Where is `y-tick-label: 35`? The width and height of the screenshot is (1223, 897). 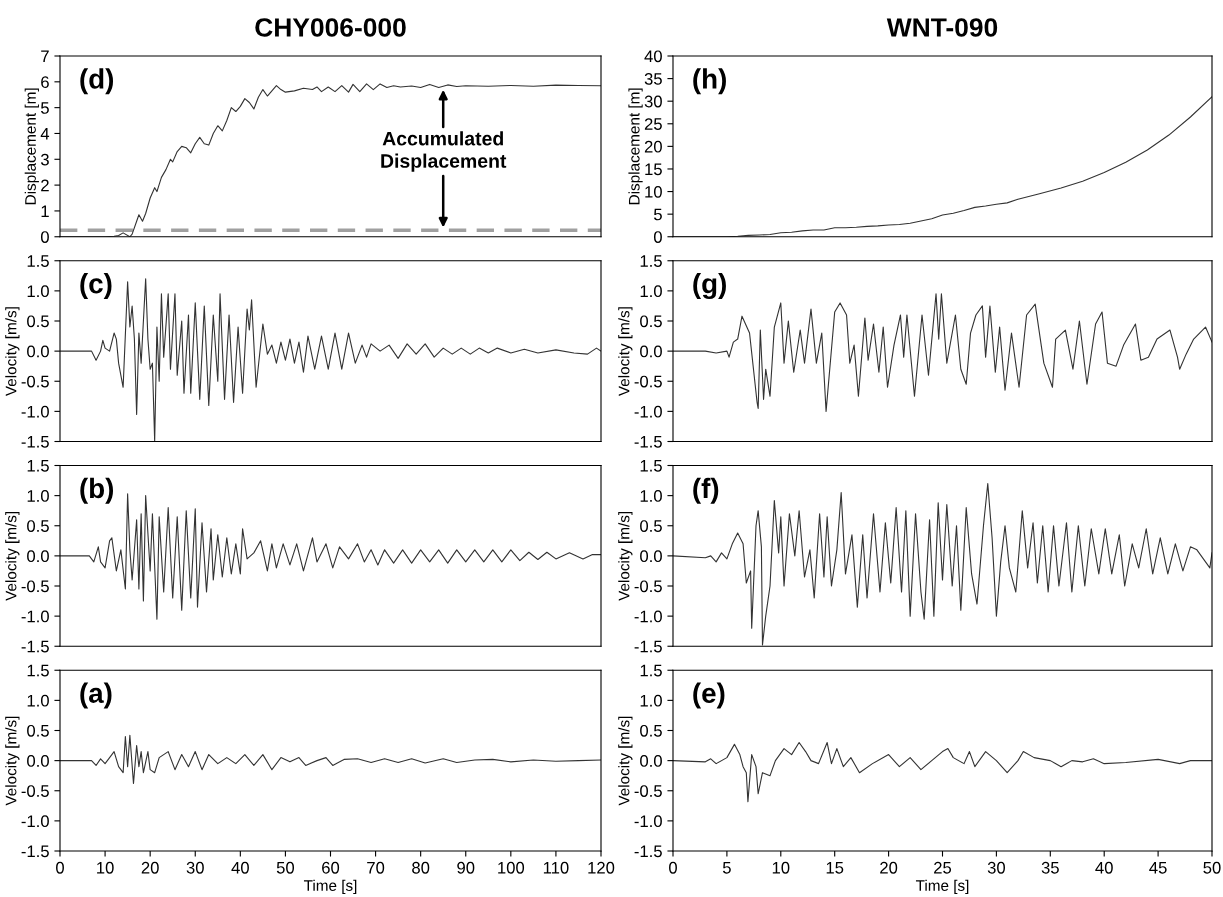 y-tick-label: 35 is located at coordinates (653, 78).